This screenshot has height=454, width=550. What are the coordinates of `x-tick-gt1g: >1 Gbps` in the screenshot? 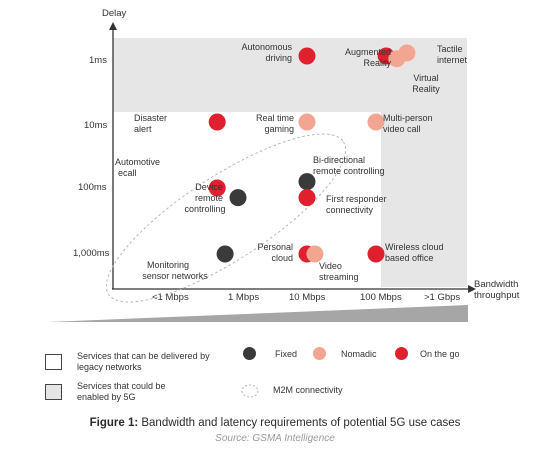 It's located at (442, 297).